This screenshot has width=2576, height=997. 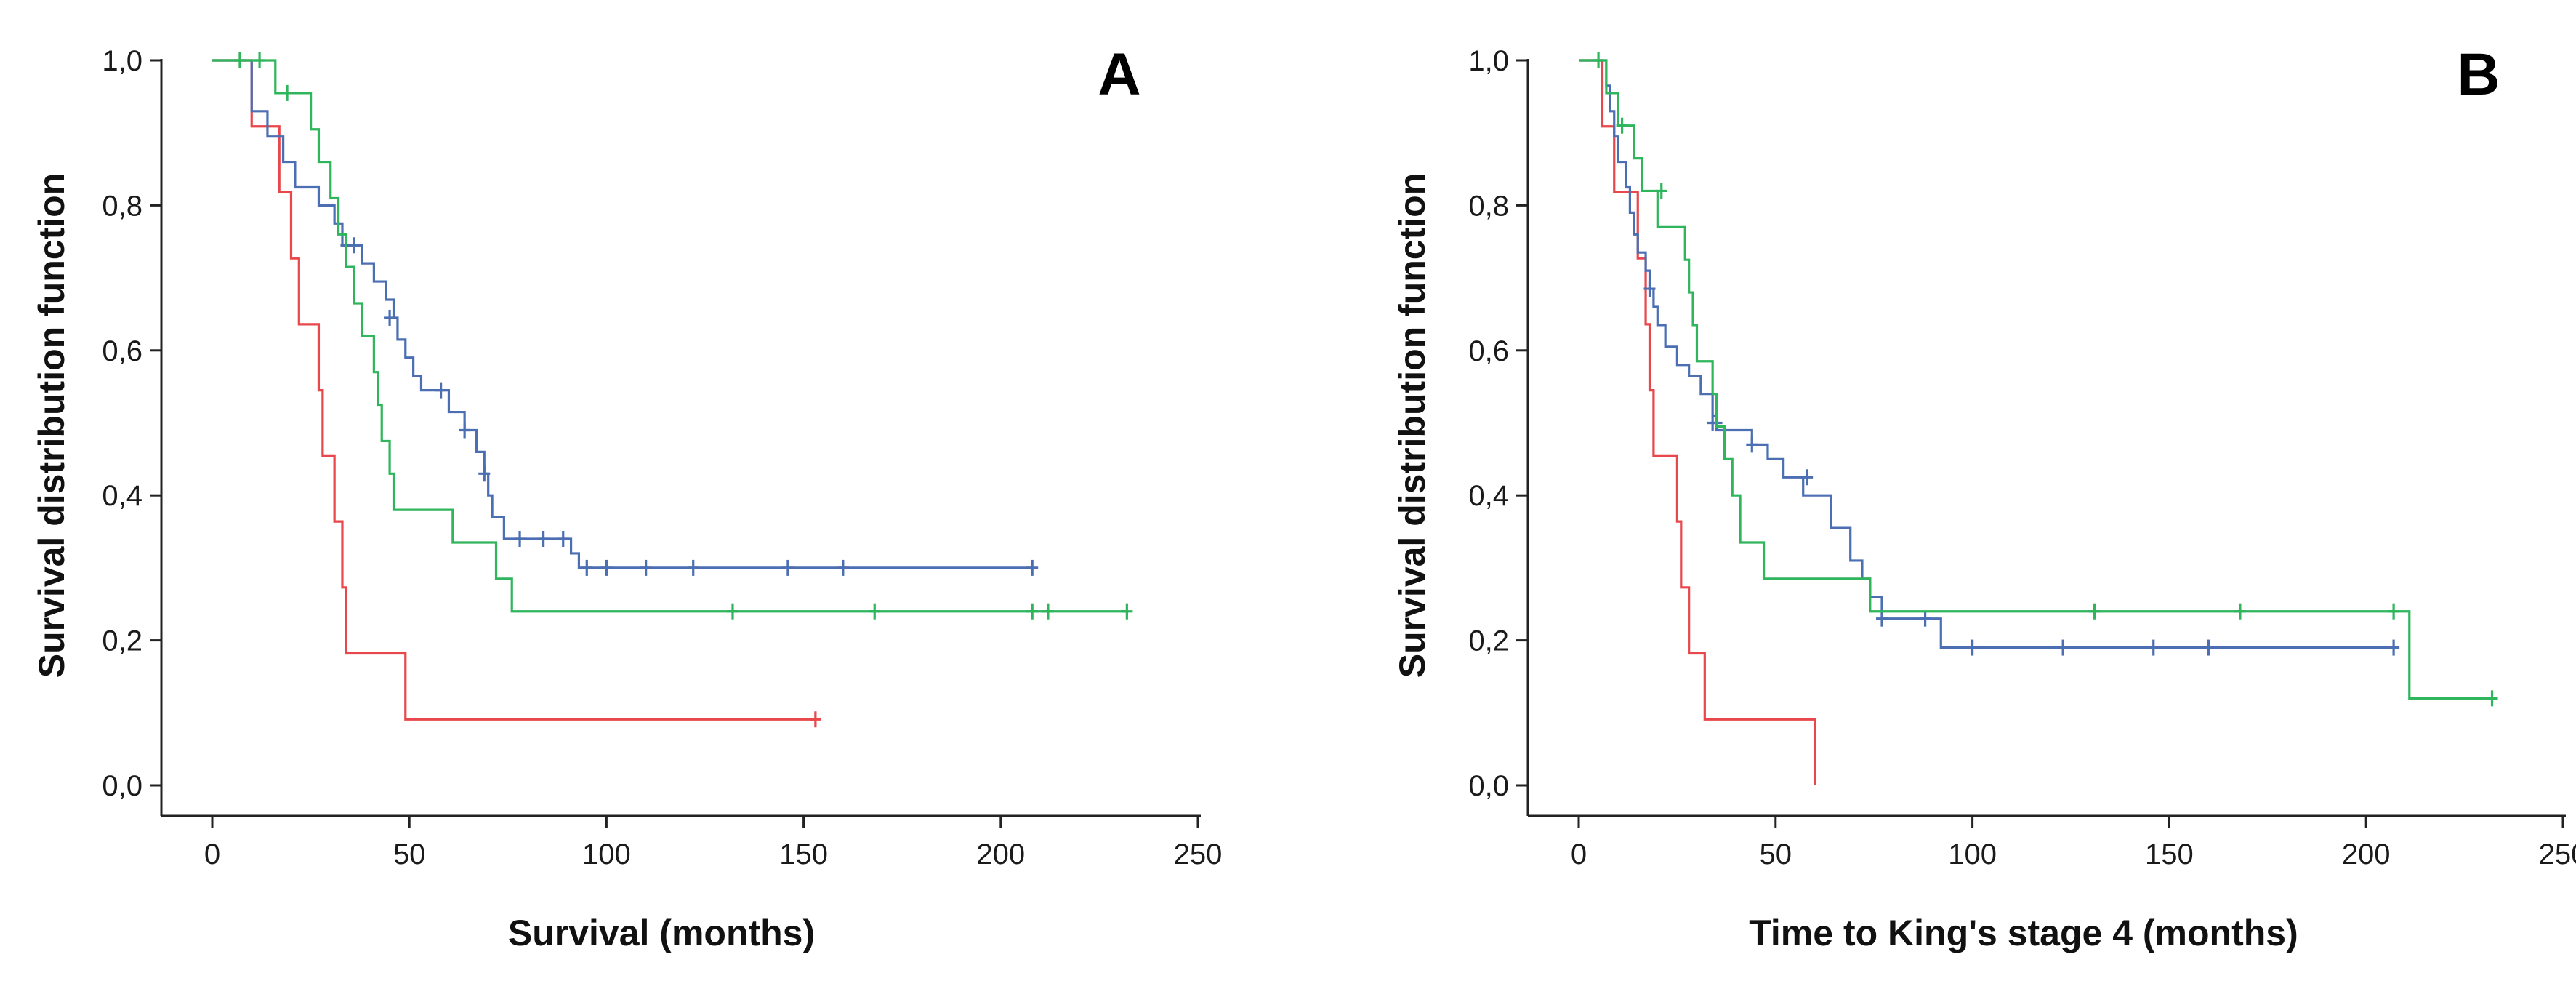 What do you see at coordinates (1776, 854) in the screenshot?
I see `panel-b-x-tick-label: 50` at bounding box center [1776, 854].